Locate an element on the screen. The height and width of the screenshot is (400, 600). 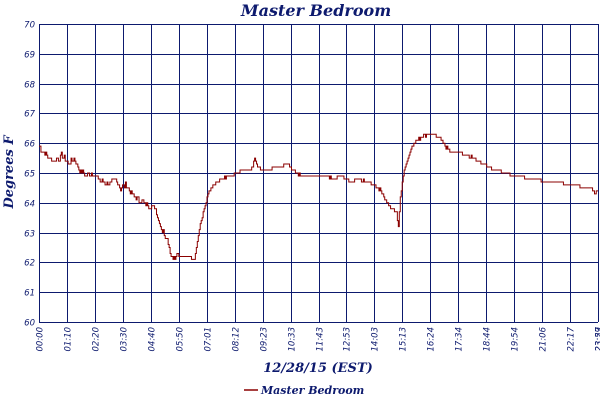
x-tick-label: 17:34 is located at coordinates (460, 339).